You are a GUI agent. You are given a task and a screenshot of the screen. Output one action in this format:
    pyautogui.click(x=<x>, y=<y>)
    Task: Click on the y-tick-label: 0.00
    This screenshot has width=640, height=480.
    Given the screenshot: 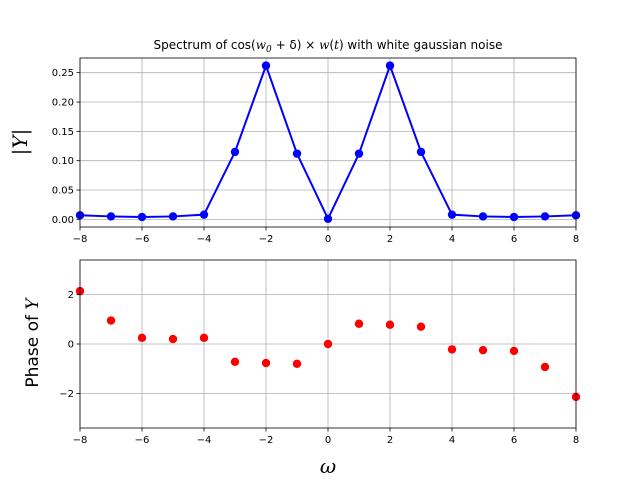 What is the action you would take?
    pyautogui.click(x=63, y=220)
    